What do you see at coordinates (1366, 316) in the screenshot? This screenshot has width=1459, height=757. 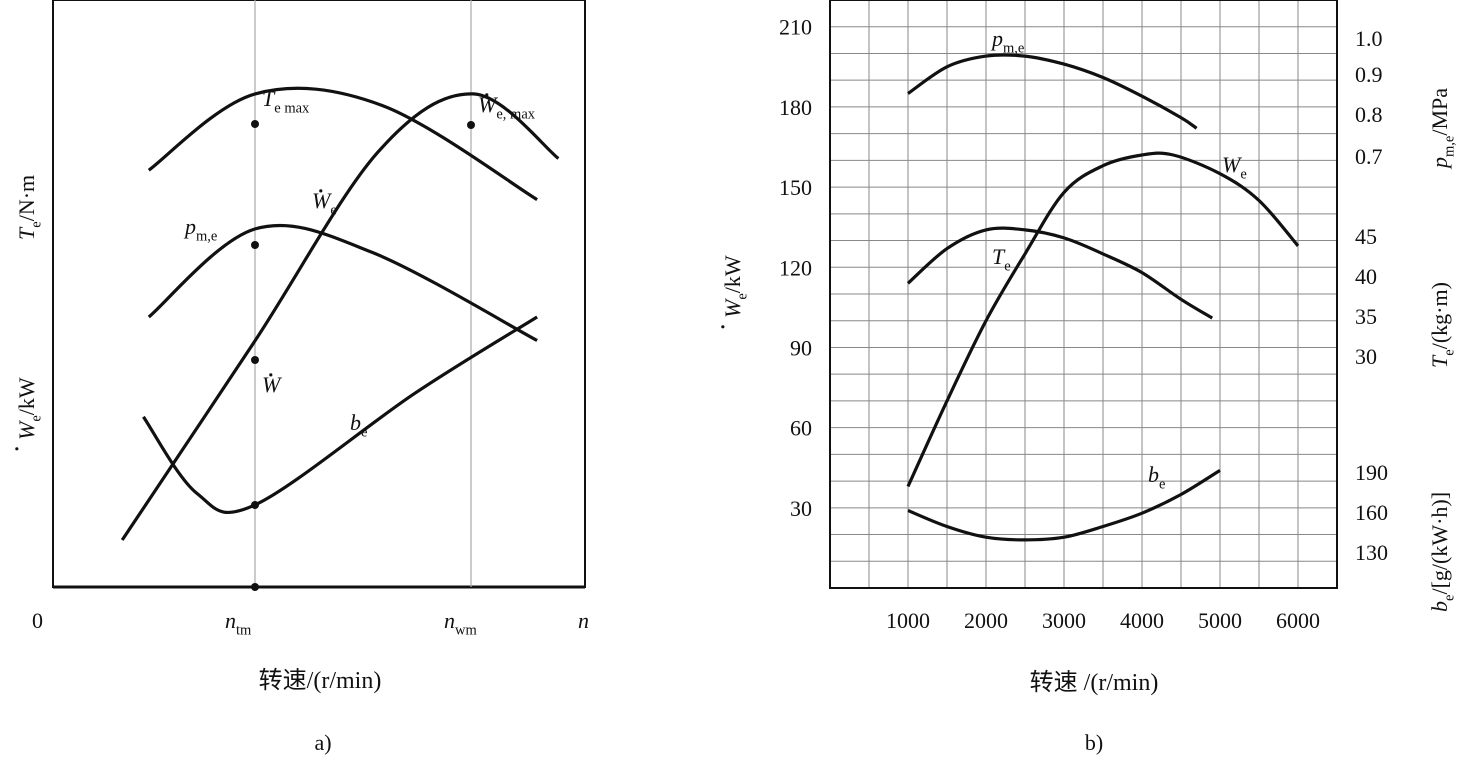 I see `y-right-tick: 35` at bounding box center [1366, 316].